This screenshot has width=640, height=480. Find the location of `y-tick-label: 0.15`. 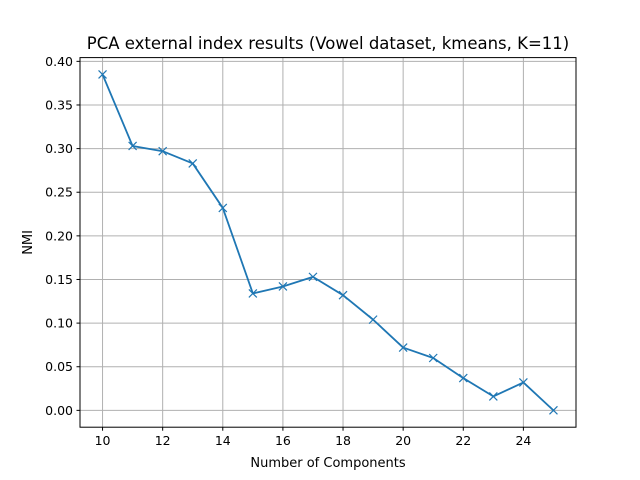

y-tick-label: 0.15 is located at coordinates (59, 279).